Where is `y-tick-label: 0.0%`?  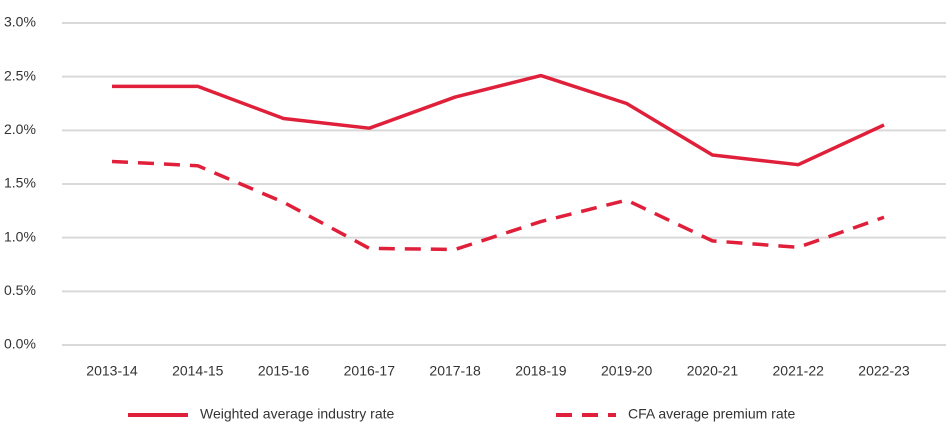
y-tick-label: 0.0% is located at coordinates (20, 344).